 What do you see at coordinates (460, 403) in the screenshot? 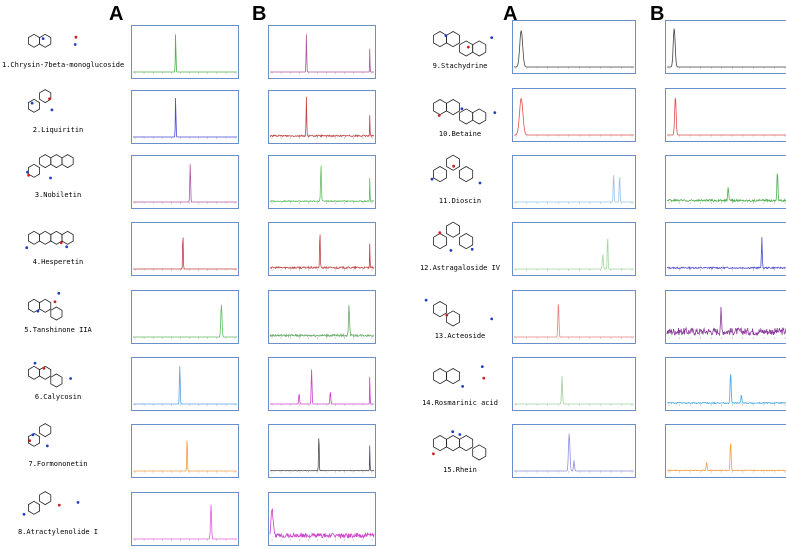
I see `compound-label: 14.Rosmarinic acid` at bounding box center [460, 403].